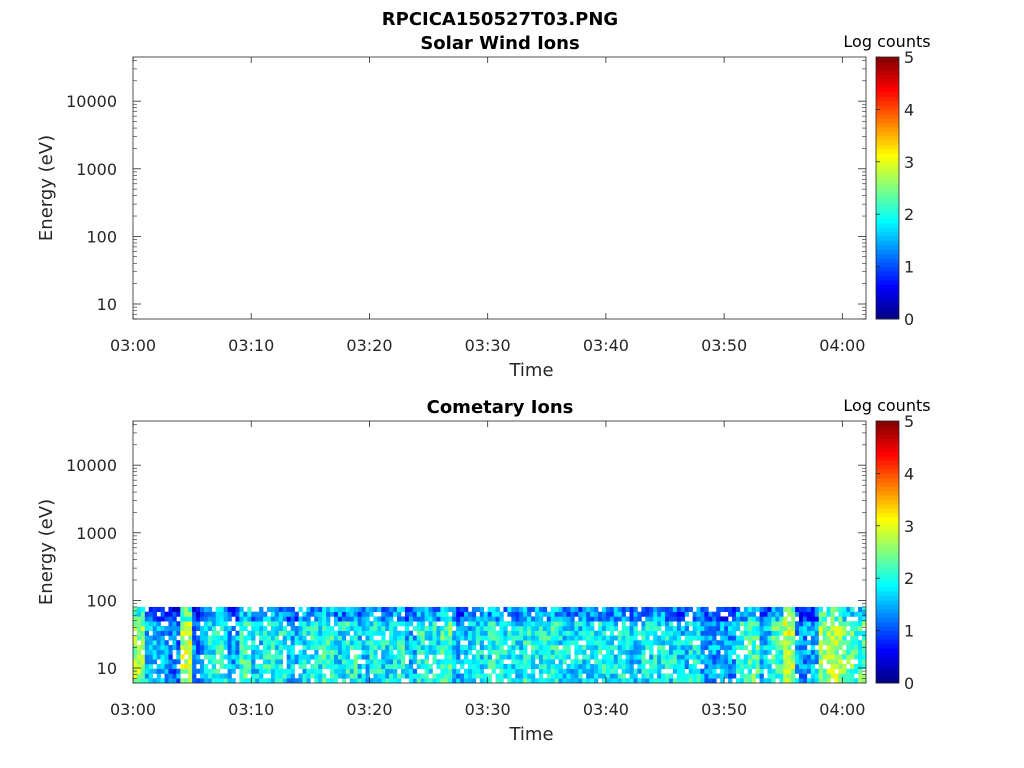  Describe the element at coordinates (101, 236) in the screenshot. I see `y-tick-label: 100` at that location.